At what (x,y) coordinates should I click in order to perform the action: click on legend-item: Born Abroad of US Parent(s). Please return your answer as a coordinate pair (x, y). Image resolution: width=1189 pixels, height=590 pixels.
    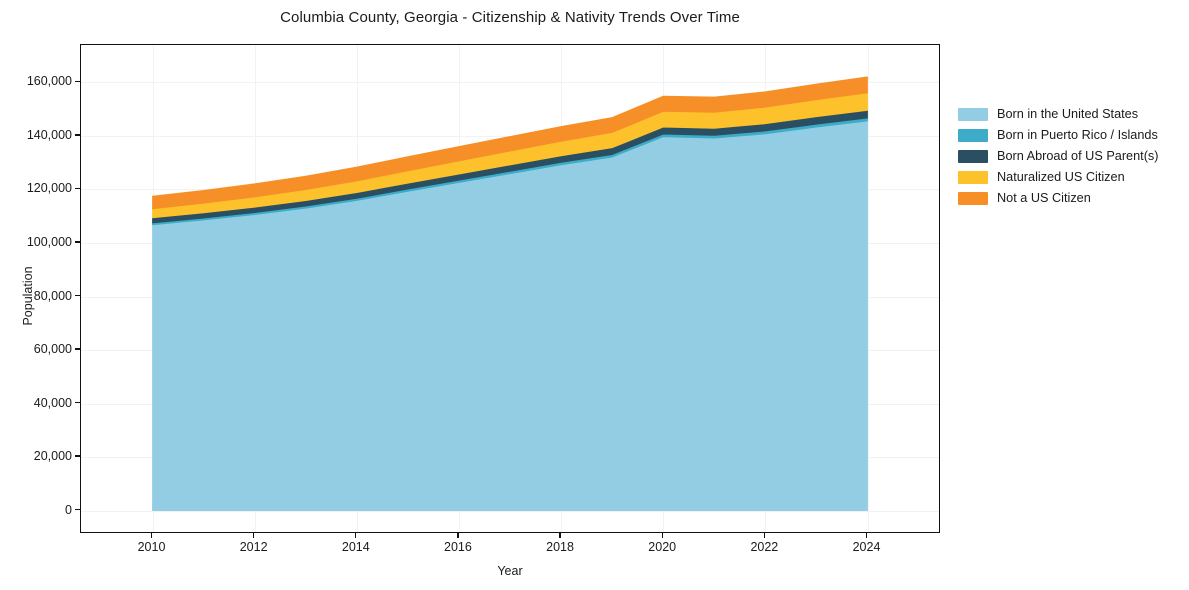
    Looking at the image, I should click on (1058, 156).